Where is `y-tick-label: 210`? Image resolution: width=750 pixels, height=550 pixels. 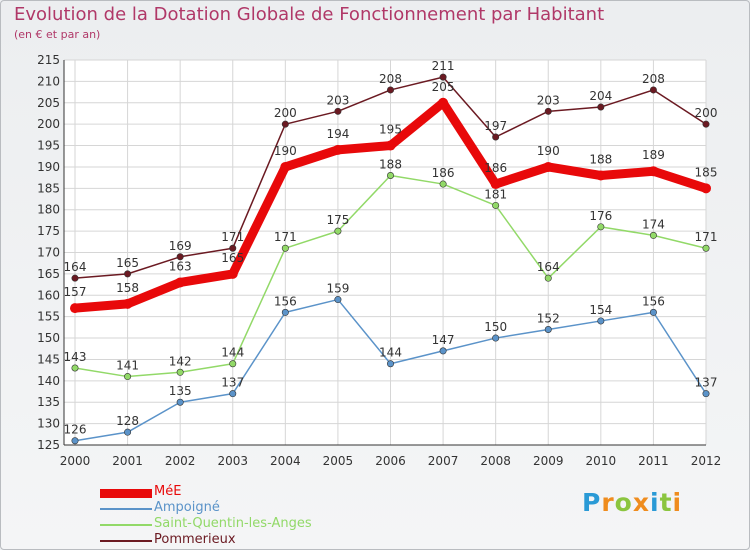
y-tick-label: 210 is located at coordinates (48, 81).